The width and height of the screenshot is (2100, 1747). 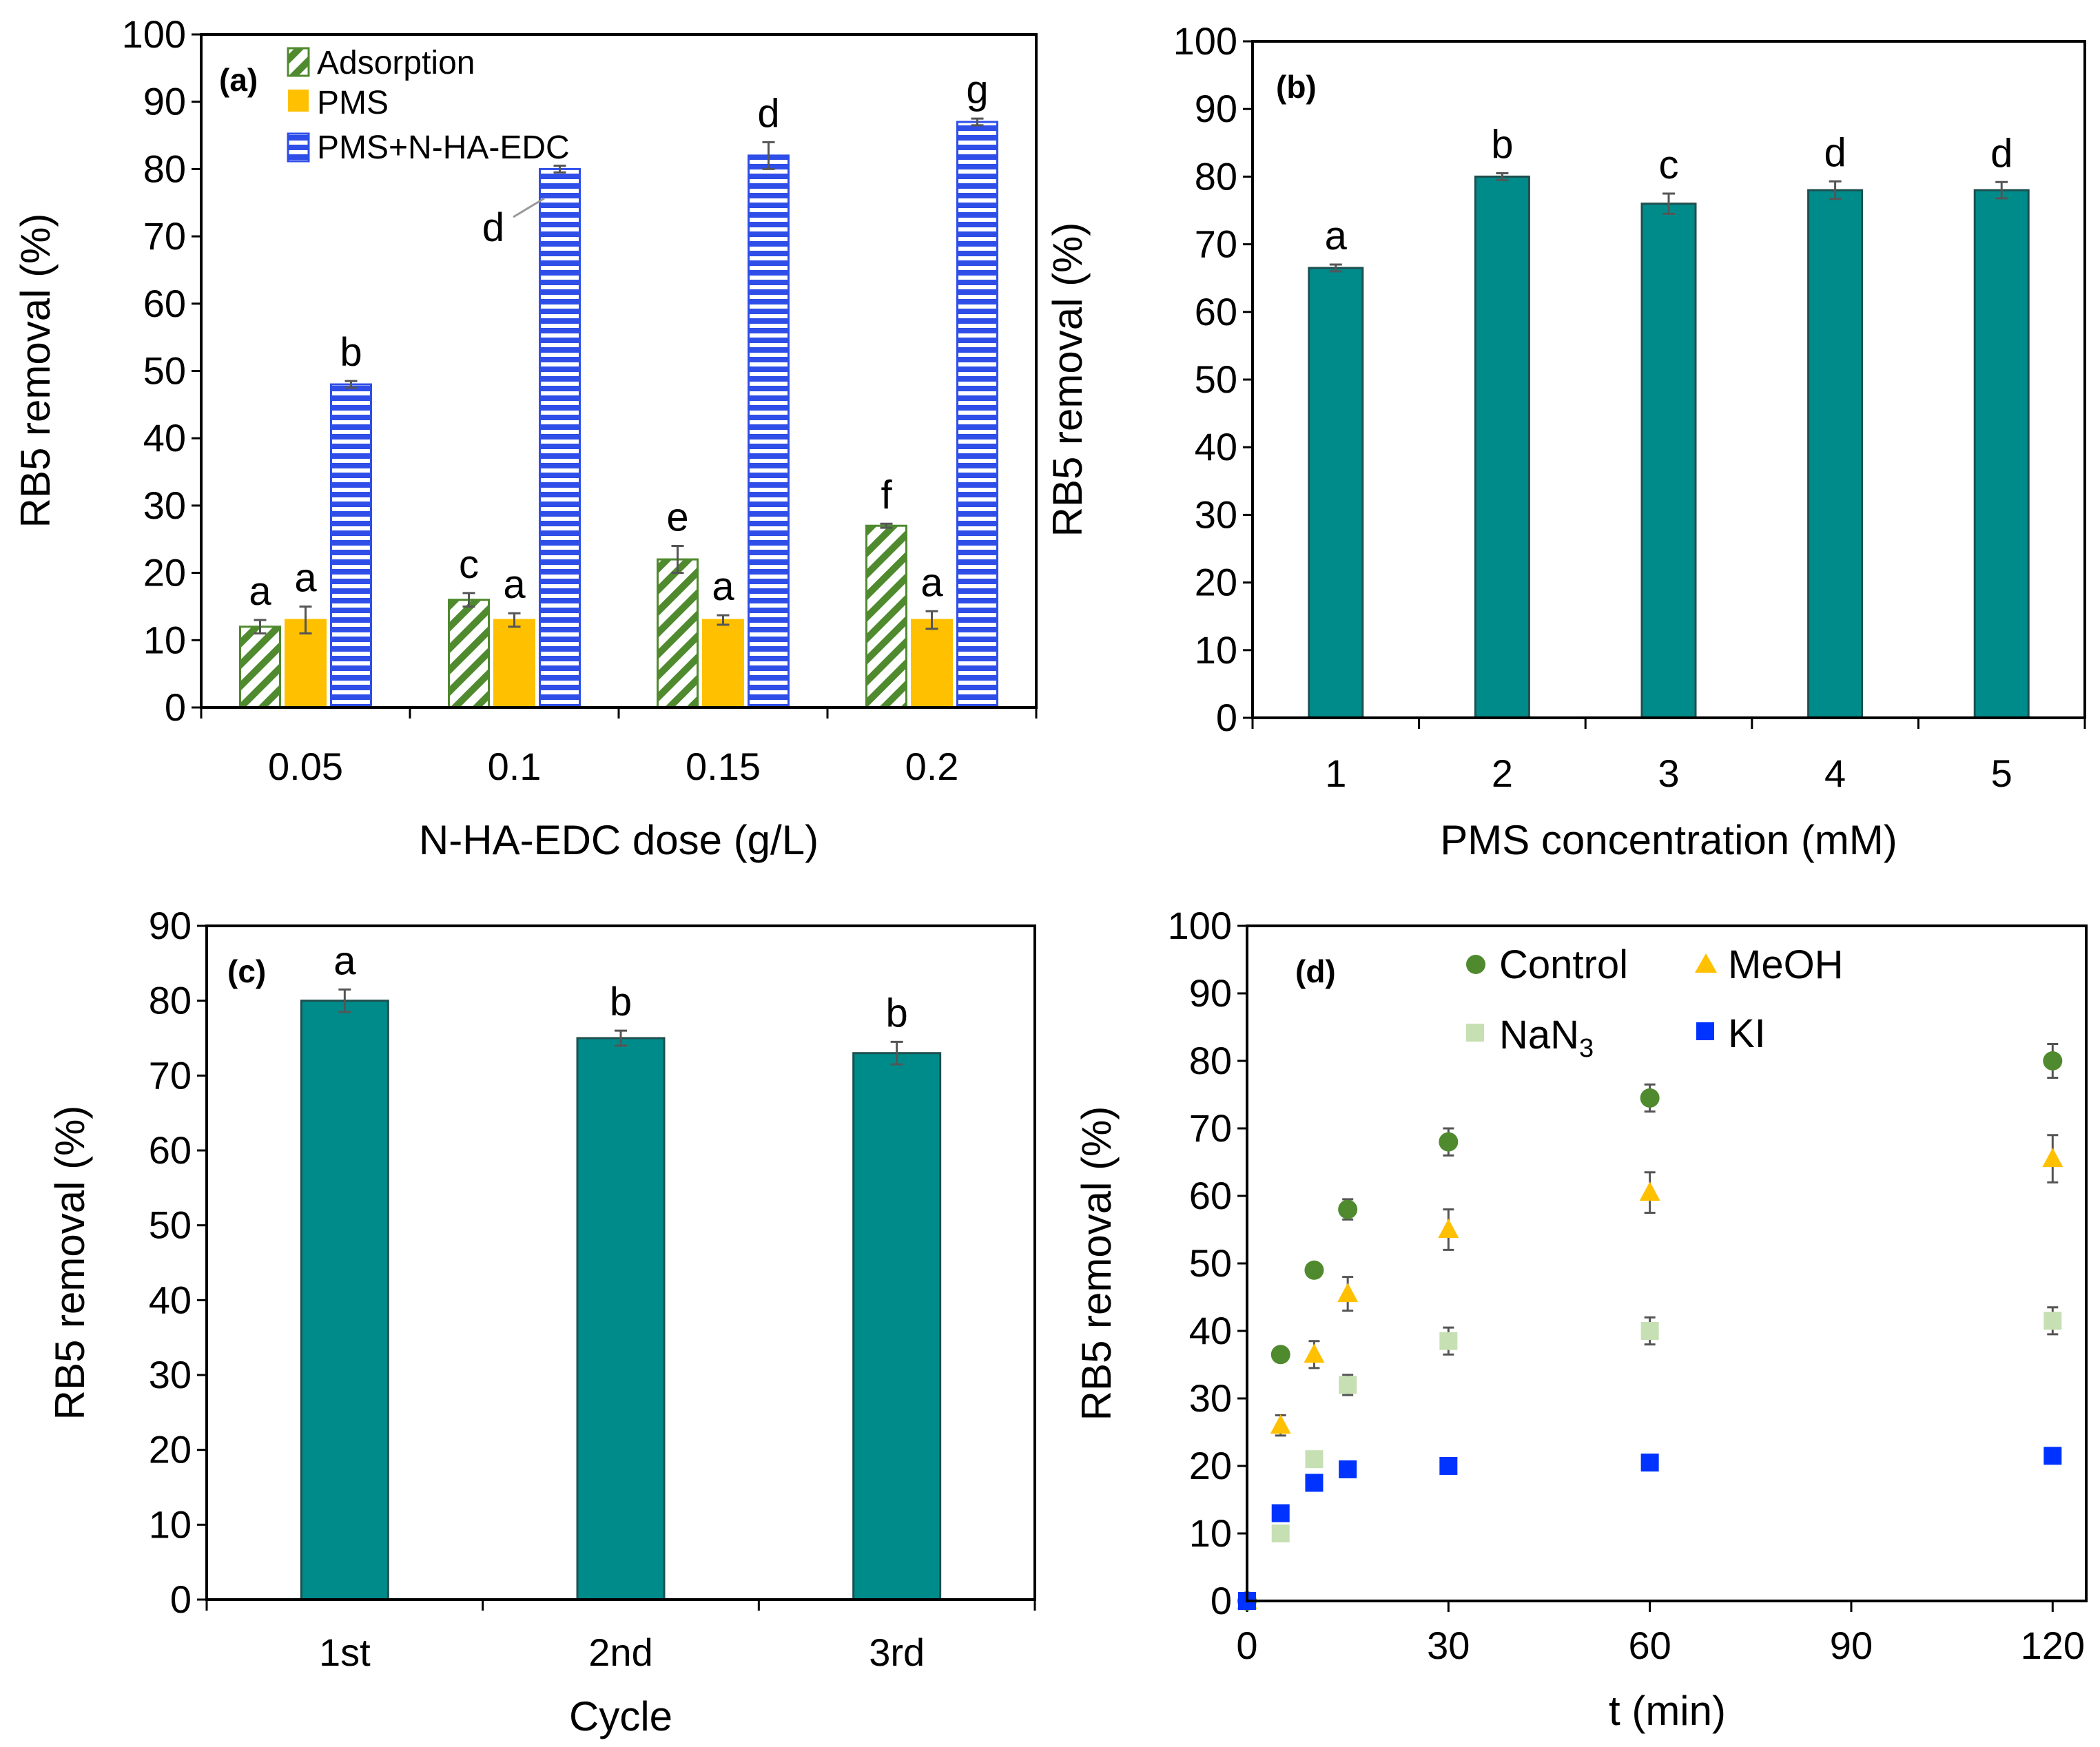 What do you see at coordinates (1210, 1330) in the screenshot?
I see `panel-d-ytick-label: 40` at bounding box center [1210, 1330].